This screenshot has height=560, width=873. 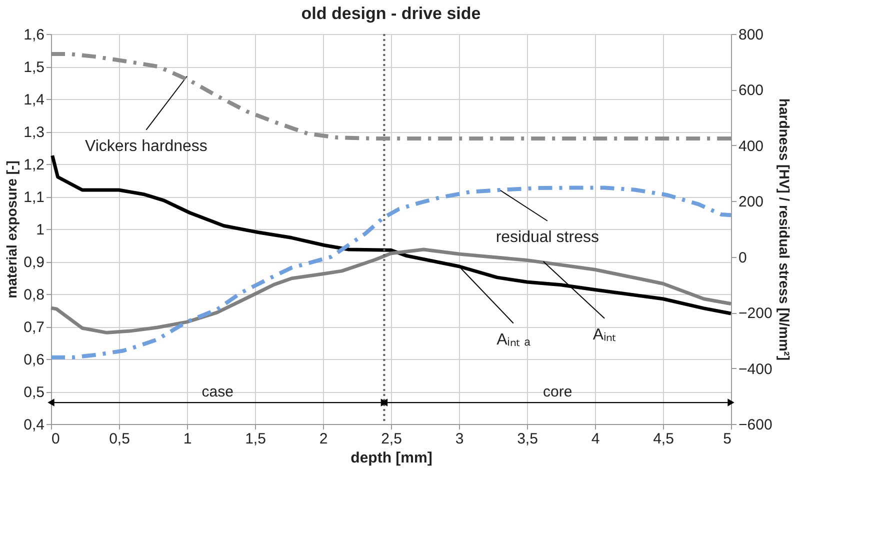 I want to click on y-tick-label: 0,6, so click(x=34, y=360).